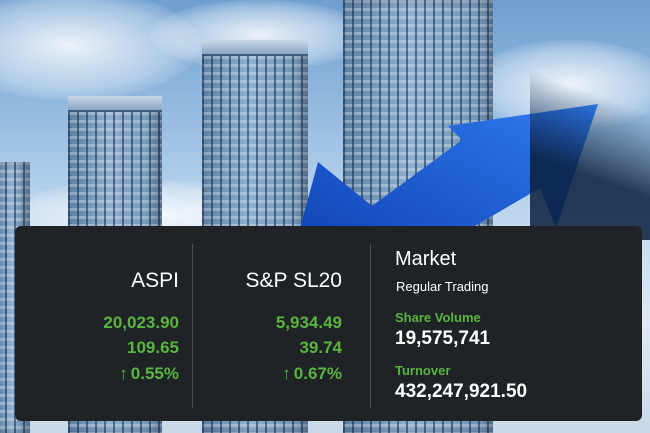 This screenshot has width=650, height=433. What do you see at coordinates (423, 370) in the screenshot?
I see `turnover-label: Turnover` at bounding box center [423, 370].